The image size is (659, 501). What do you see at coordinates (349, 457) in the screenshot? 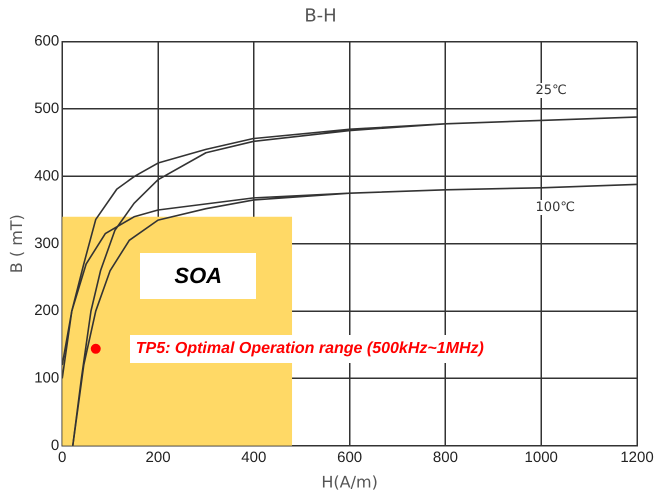
I see `x-tick-label: 600` at bounding box center [349, 457].